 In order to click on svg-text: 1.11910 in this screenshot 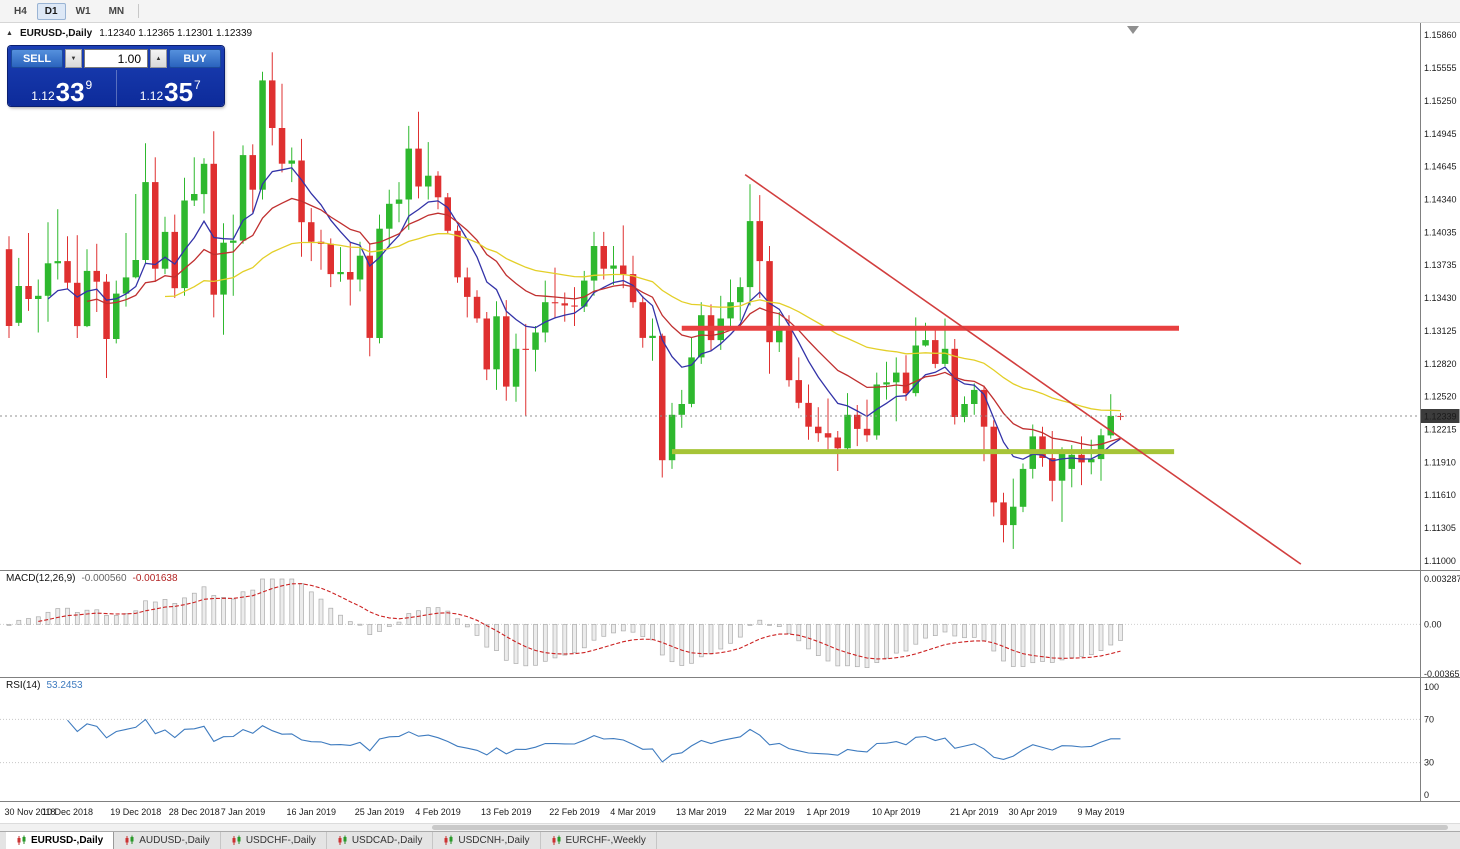, I will do `click(1440, 462)`.